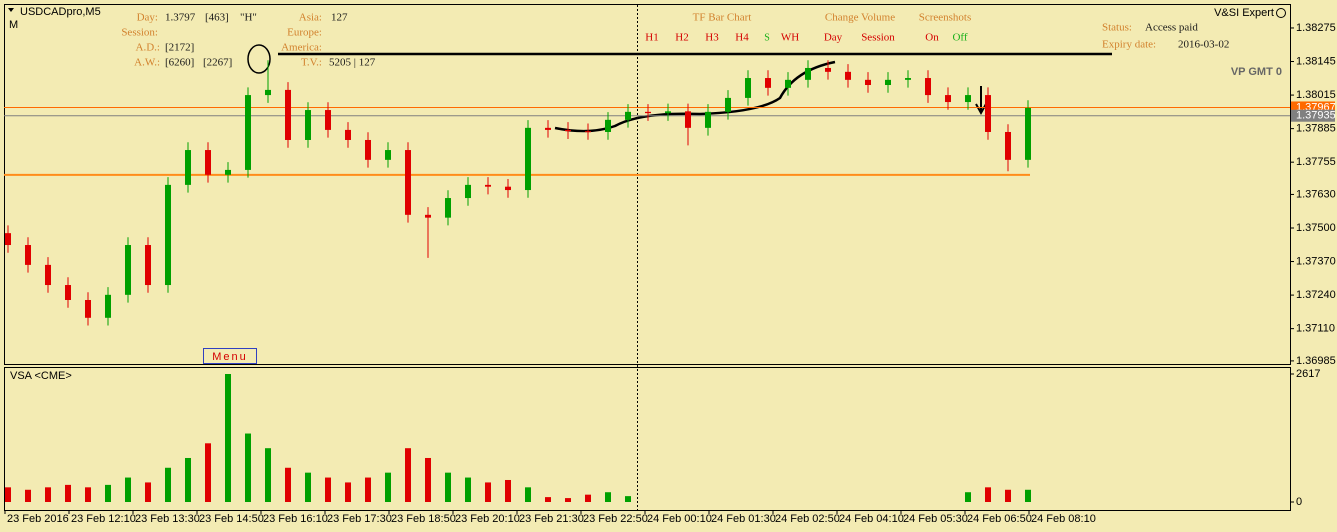 The width and height of the screenshot is (1337, 532). Describe the element at coordinates (1281, 13) in the screenshot. I see `expert-icon` at that location.